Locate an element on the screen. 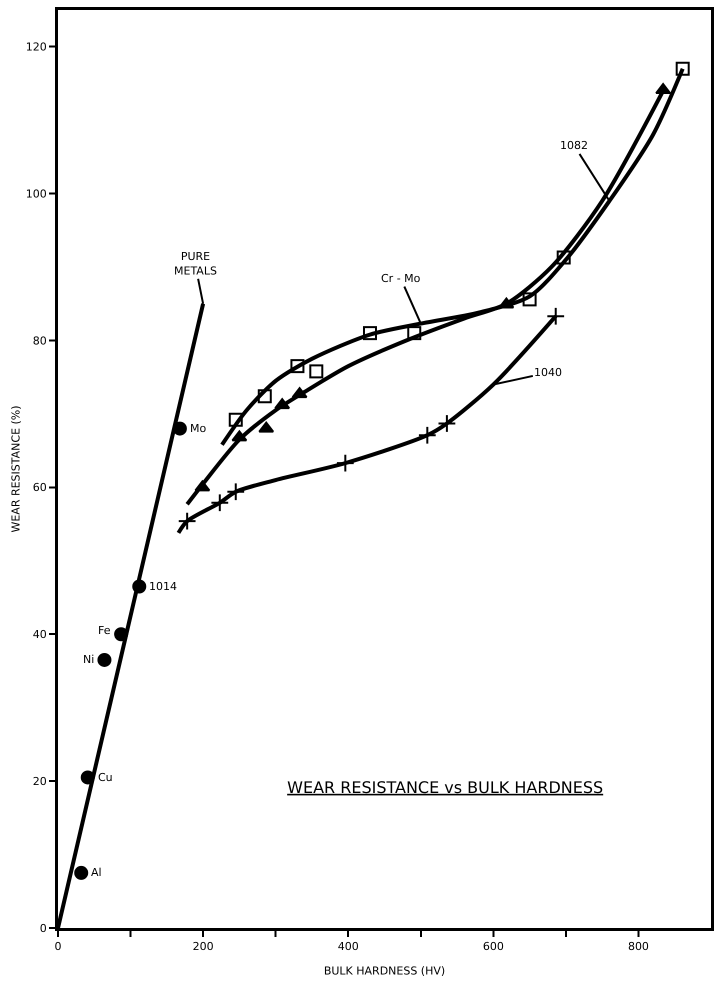 This screenshot has width=718, height=984. y-tick-label: 120 is located at coordinates (36, 47).